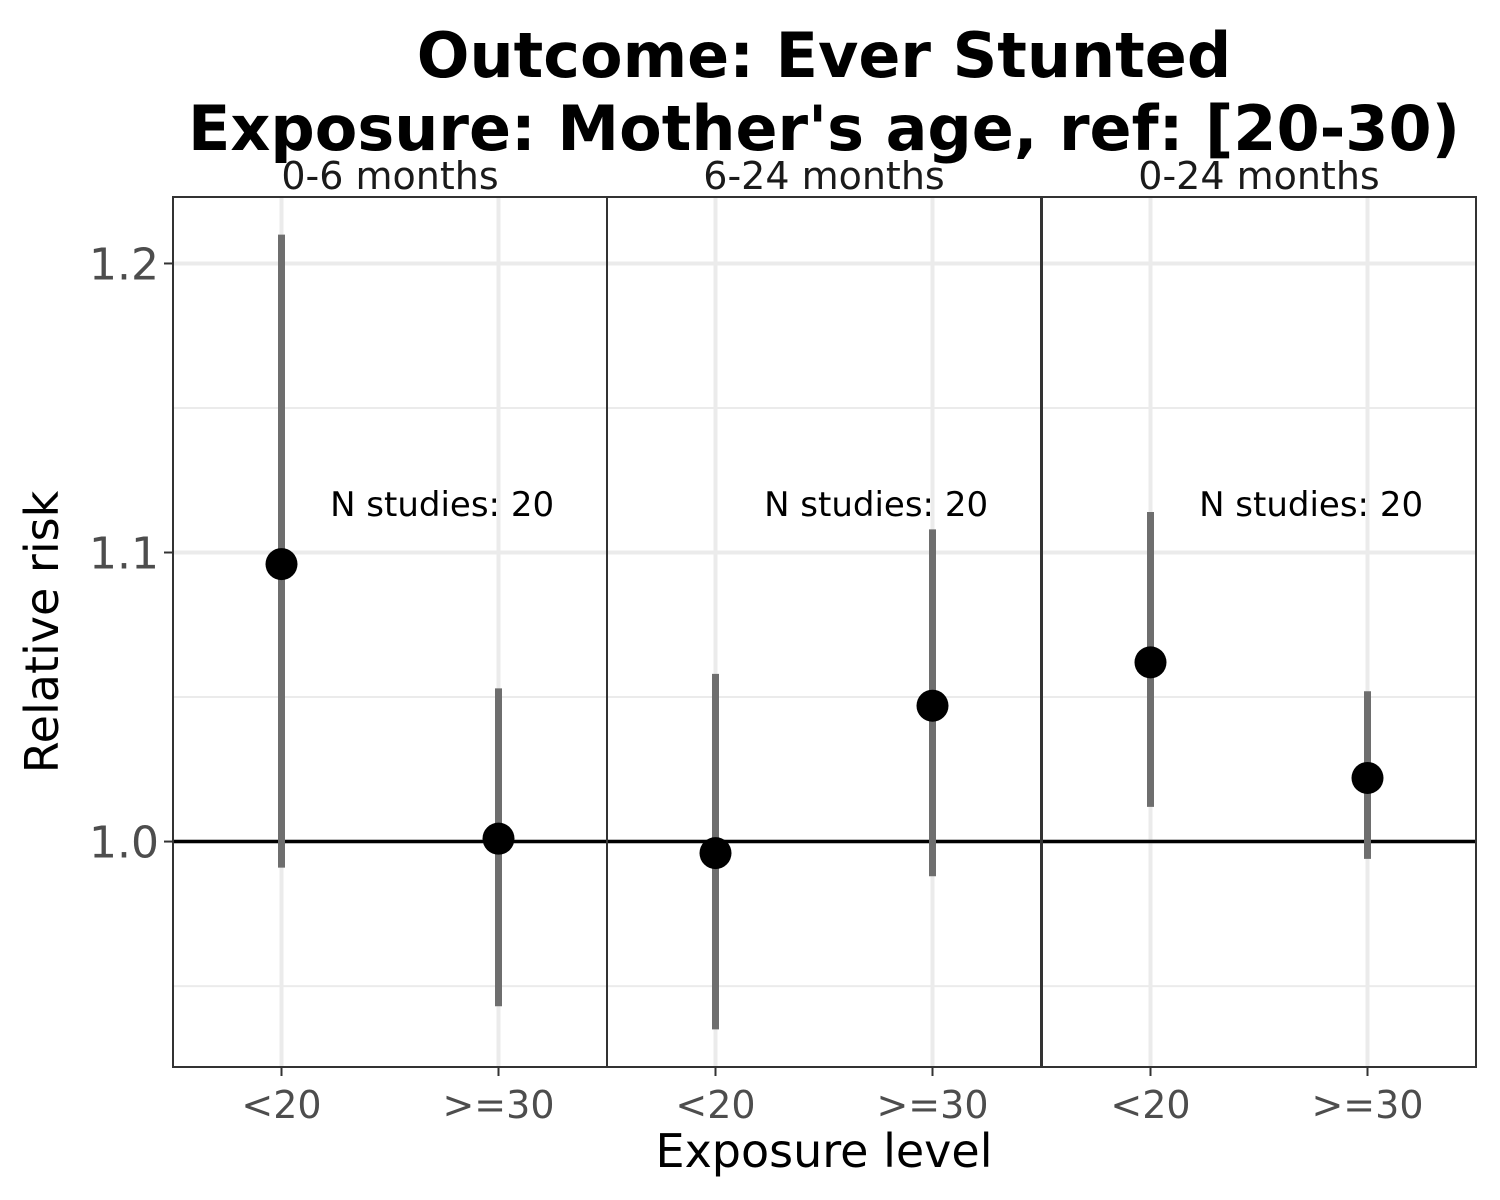 The image size is (1500, 1200). I want to click on y-tick-label: 1.0, so click(124, 843).